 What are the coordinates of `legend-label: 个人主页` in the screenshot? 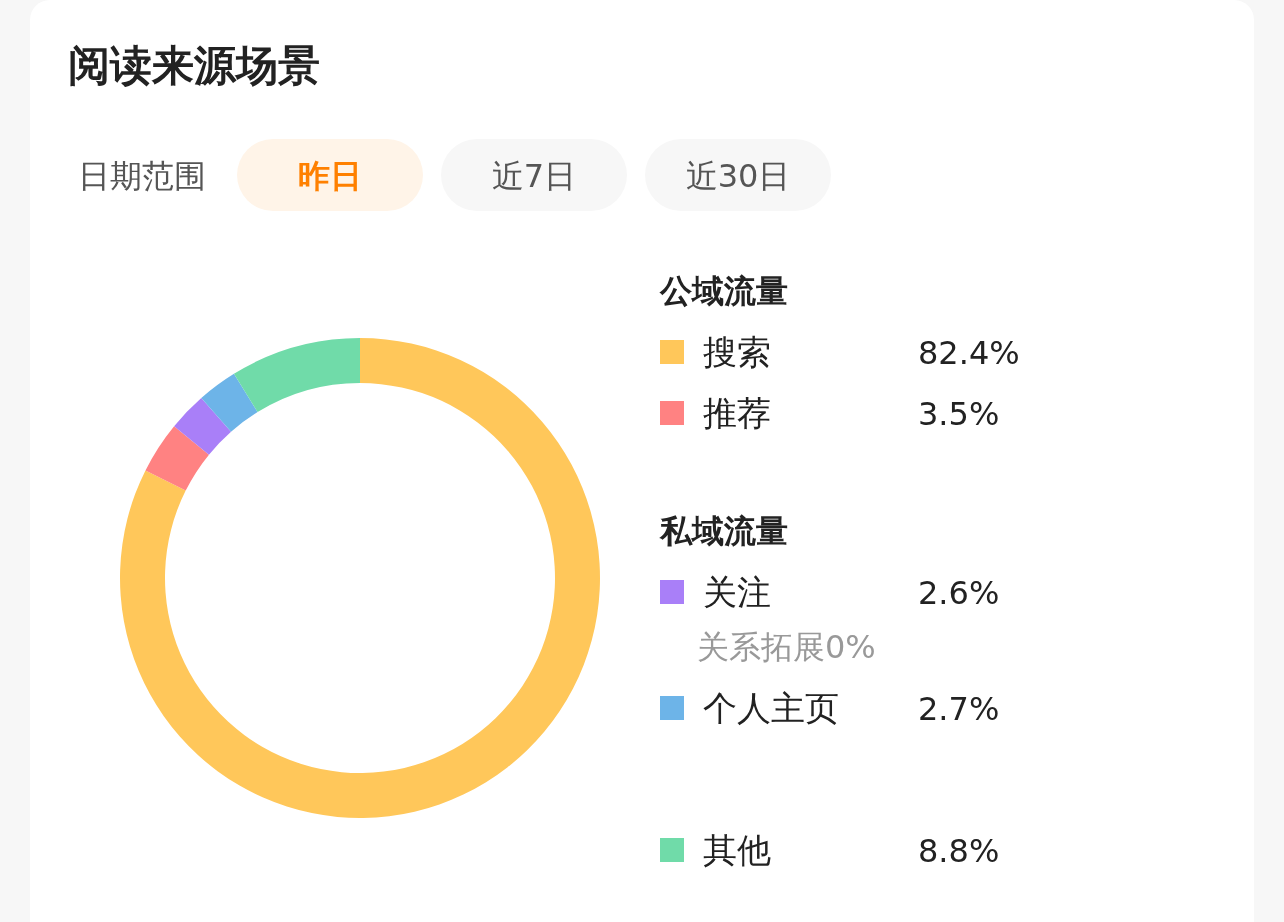 It's located at (771, 708).